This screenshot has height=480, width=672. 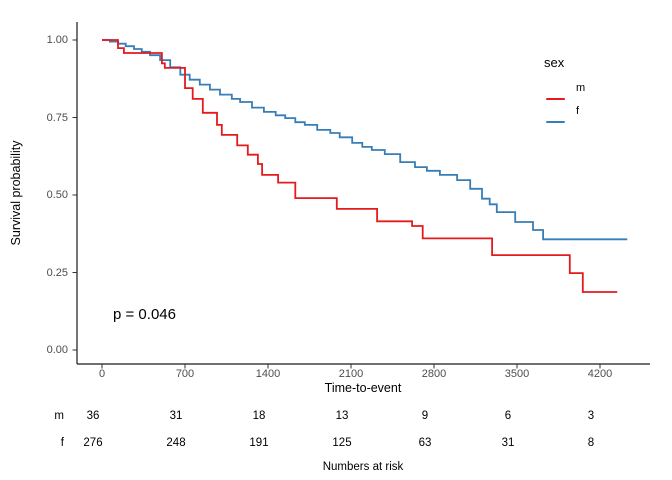 What do you see at coordinates (57, 195) in the screenshot?
I see `y-tick-label: 0.50` at bounding box center [57, 195].